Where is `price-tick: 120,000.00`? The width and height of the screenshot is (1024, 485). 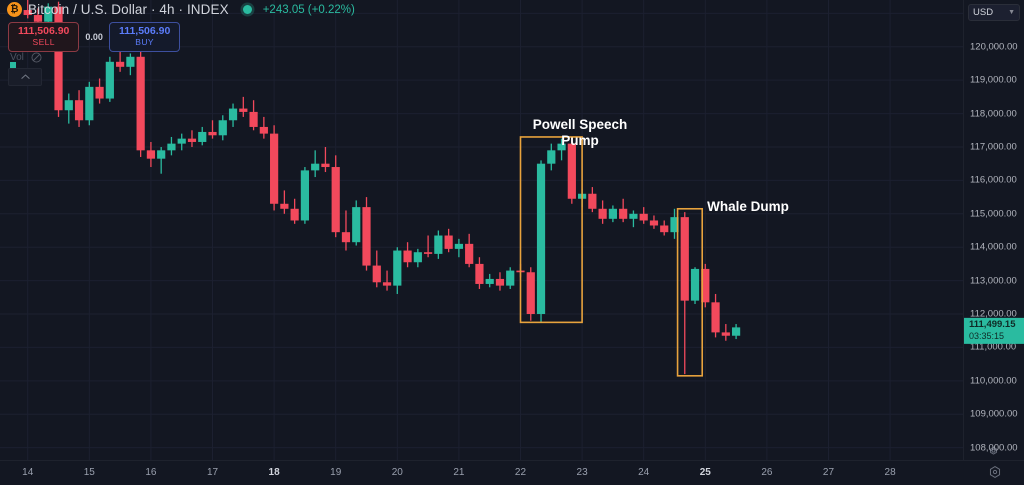 price-tick: 120,000.00 is located at coordinates (994, 47).